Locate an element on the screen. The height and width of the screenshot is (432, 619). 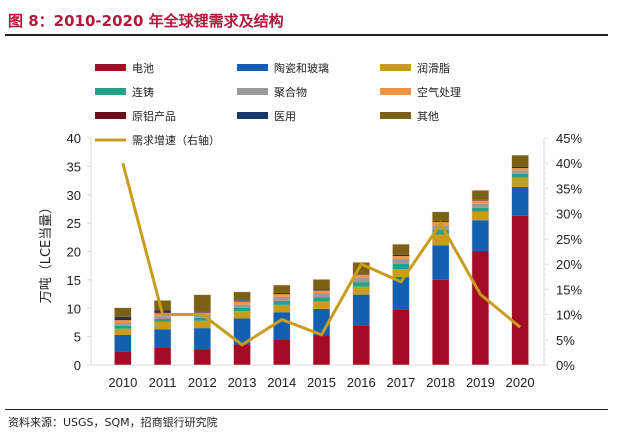
y-tick-label: 10 is located at coordinates (74, 308).